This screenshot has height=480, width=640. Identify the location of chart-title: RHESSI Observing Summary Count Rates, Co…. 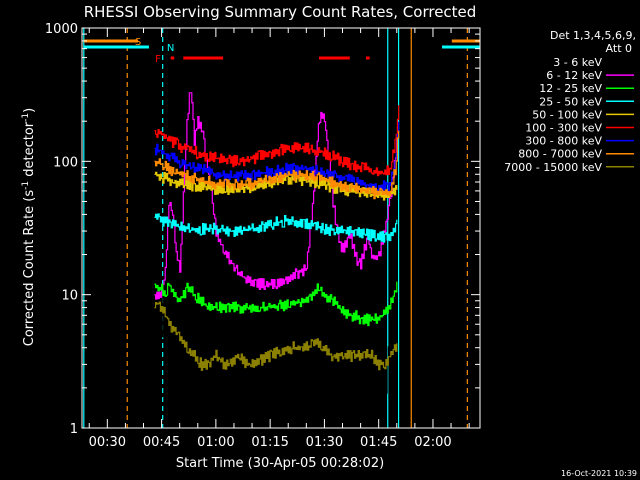
(280, 12).